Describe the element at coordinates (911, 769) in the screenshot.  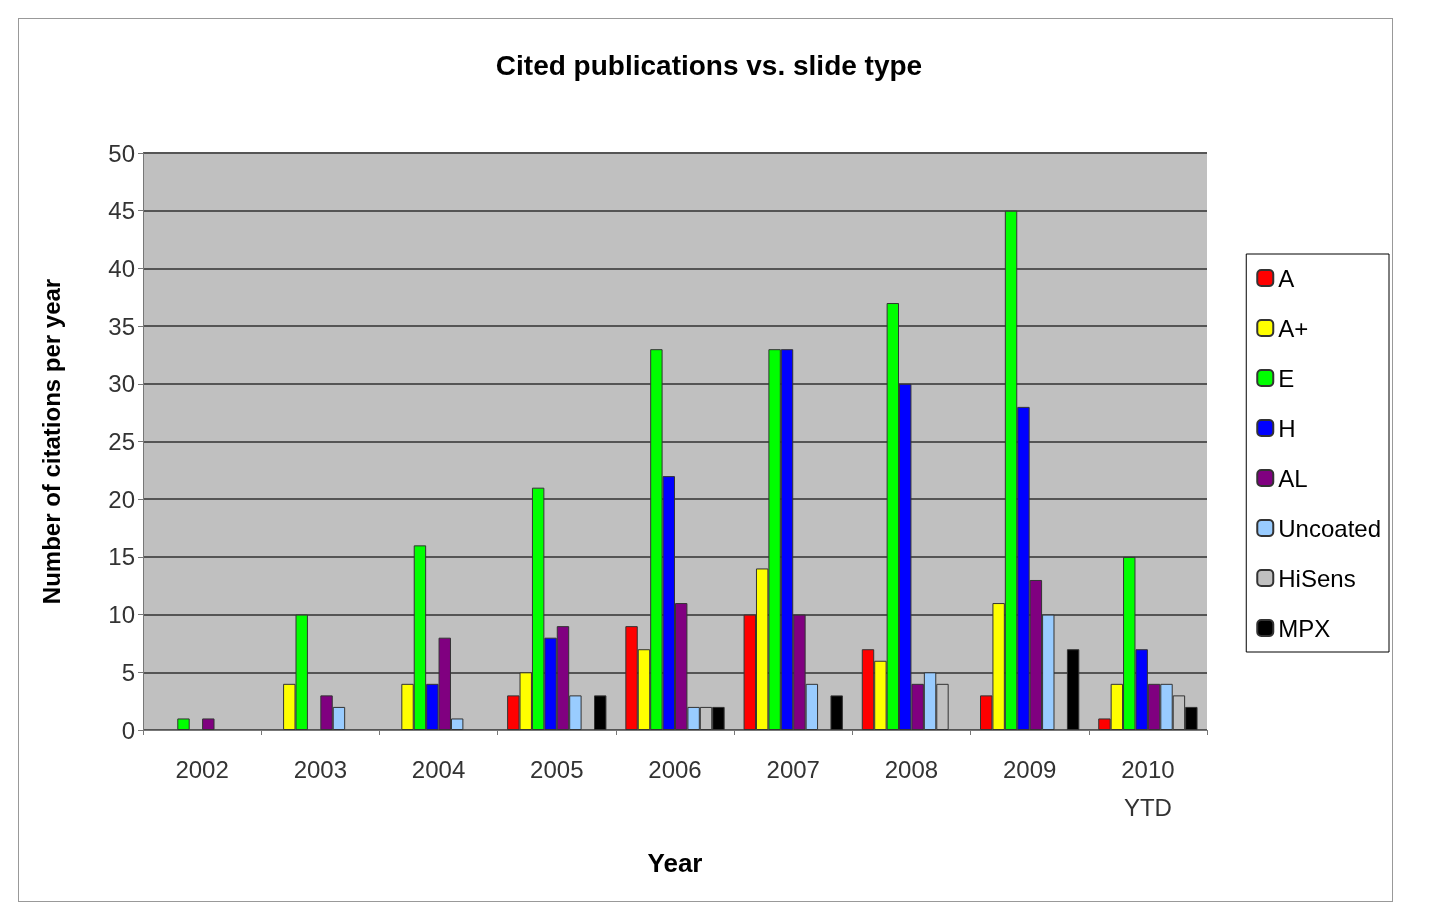
I see `x-tick-label: 2008` at that location.